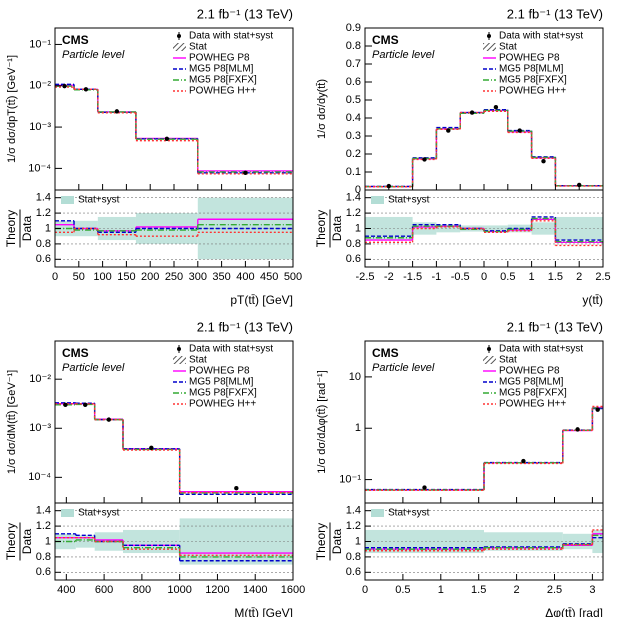 Image resolution: width=619 pixels, height=617 pixels. Describe the element at coordinates (358, 190) in the screenshot. I see `y-tick-label: 0` at that location.